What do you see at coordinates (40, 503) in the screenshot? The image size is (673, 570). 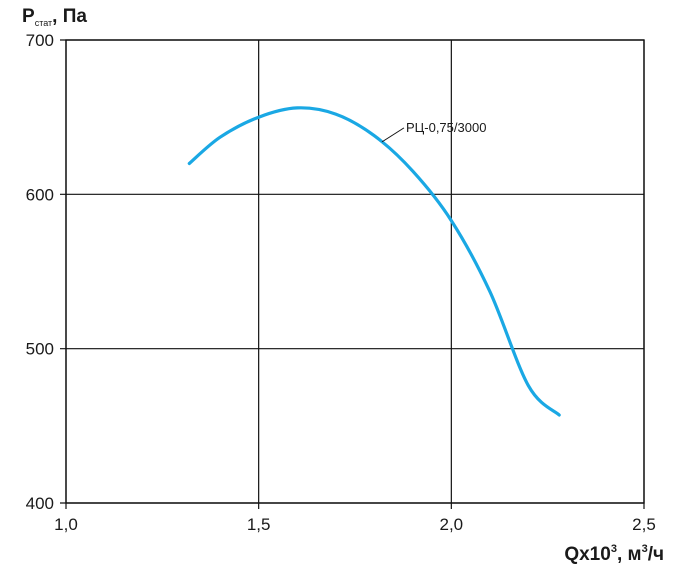 I see `y-tick-label: 400` at bounding box center [40, 503].